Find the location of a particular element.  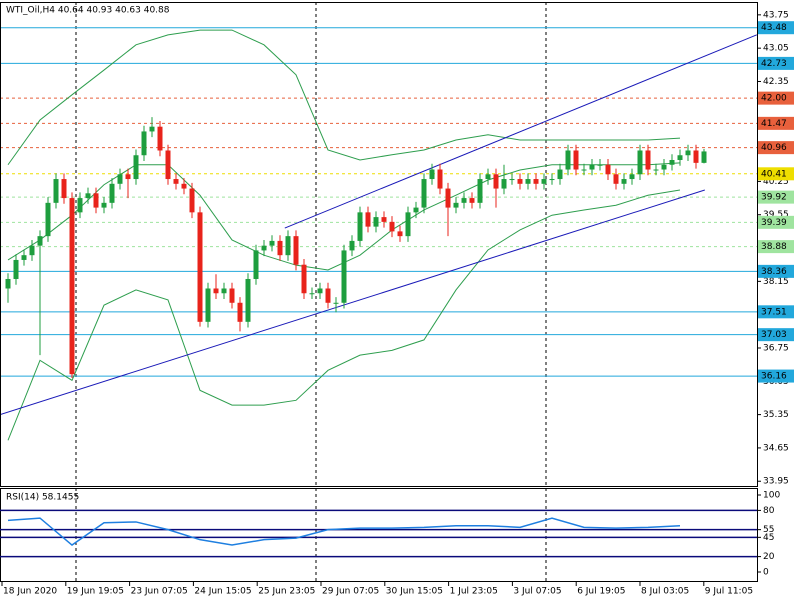

x-tick-label: 6 Jul 19:05 is located at coordinates (601, 592).